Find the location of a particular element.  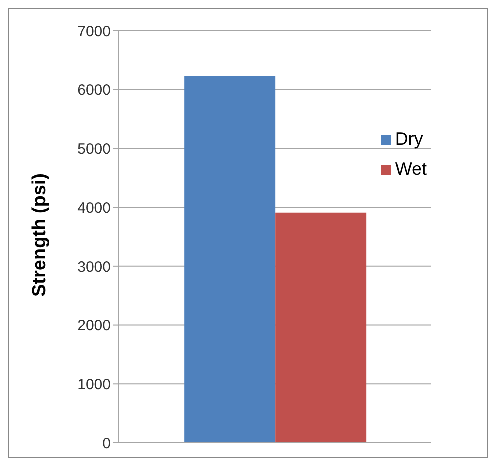

y-tick-label: 6000 is located at coordinates (94, 91).